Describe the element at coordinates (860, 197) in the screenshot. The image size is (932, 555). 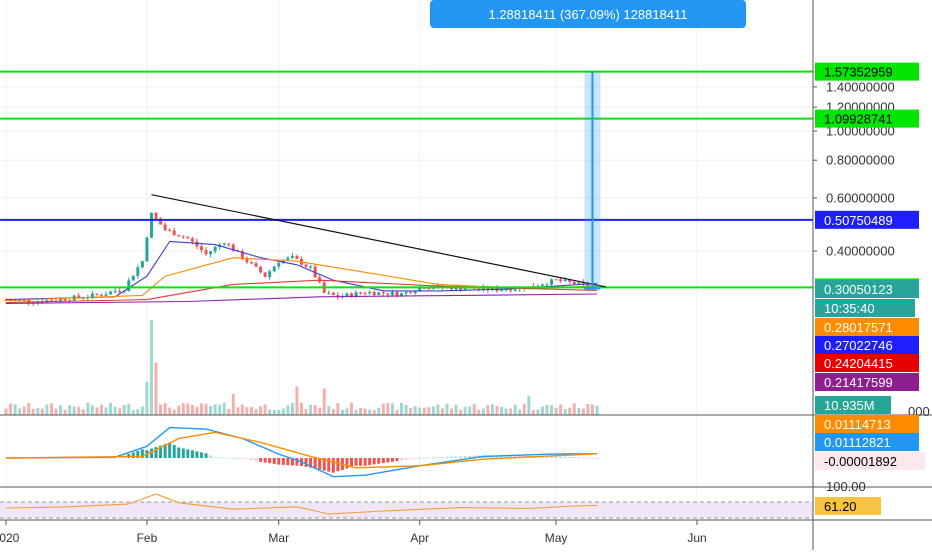
I see `price-tick-label: 0.60000000` at that location.